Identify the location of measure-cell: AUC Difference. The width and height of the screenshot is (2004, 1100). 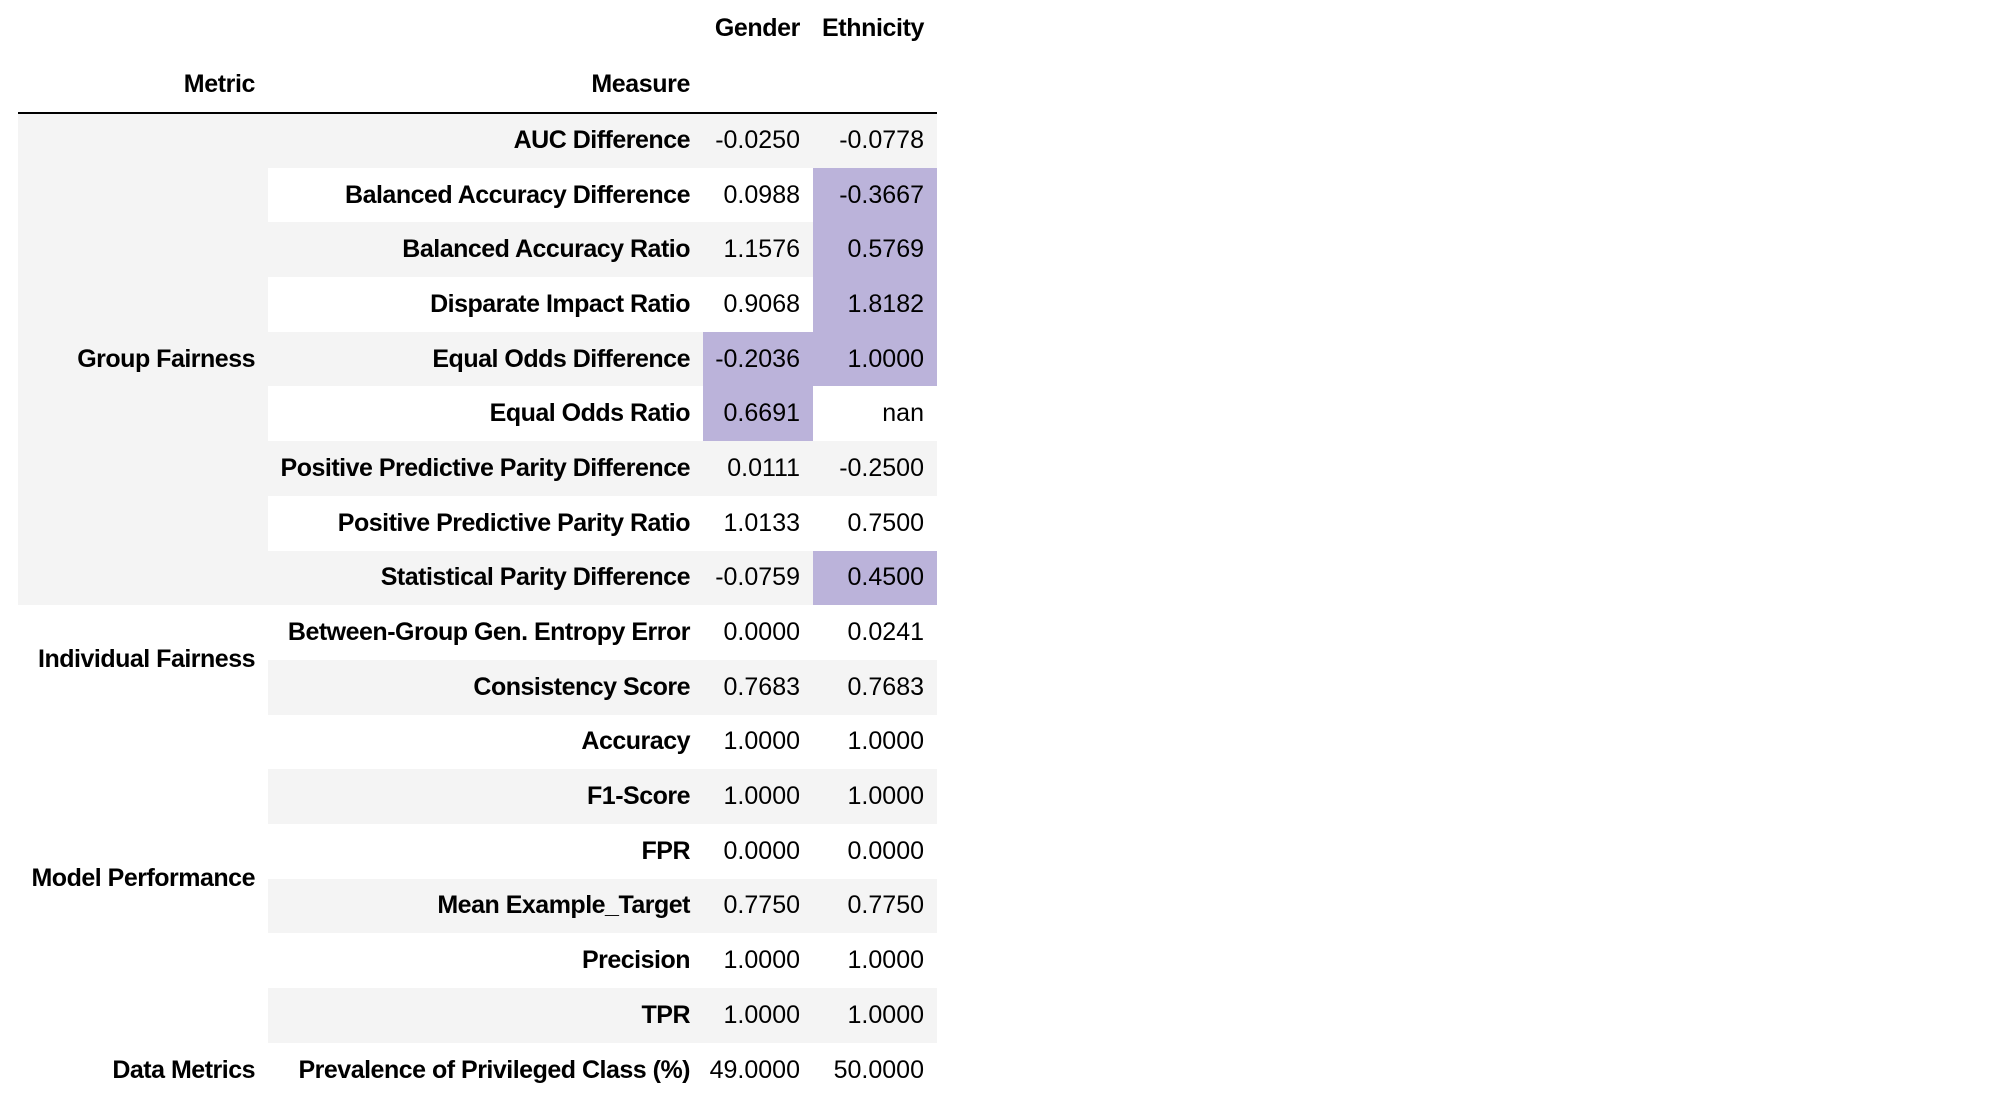
(485, 140).